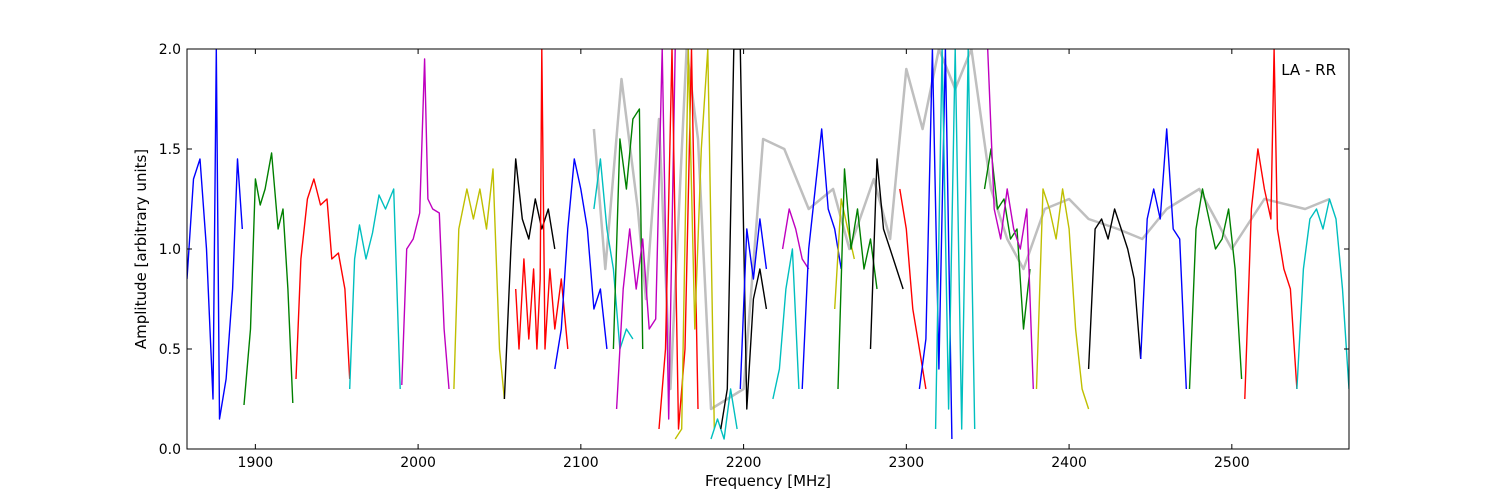  Describe the element at coordinates (581, 463) in the screenshot. I see `x-tick-label: 2100` at that location.